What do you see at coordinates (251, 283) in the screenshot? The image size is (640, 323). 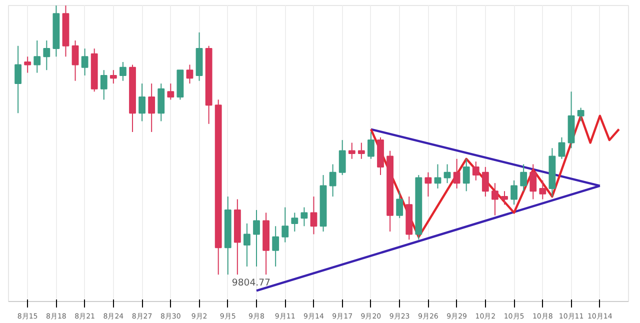 I see `annotation: 9804.77` at bounding box center [251, 283].